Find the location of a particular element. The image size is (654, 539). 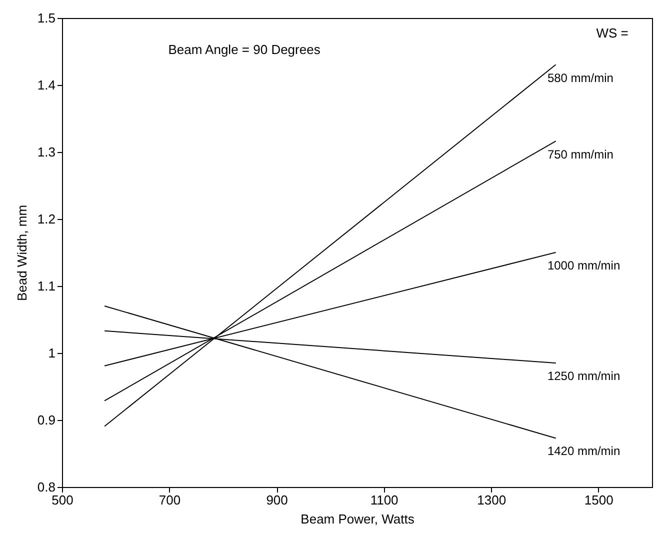

series-label: 750 mm/min is located at coordinates (580, 154).